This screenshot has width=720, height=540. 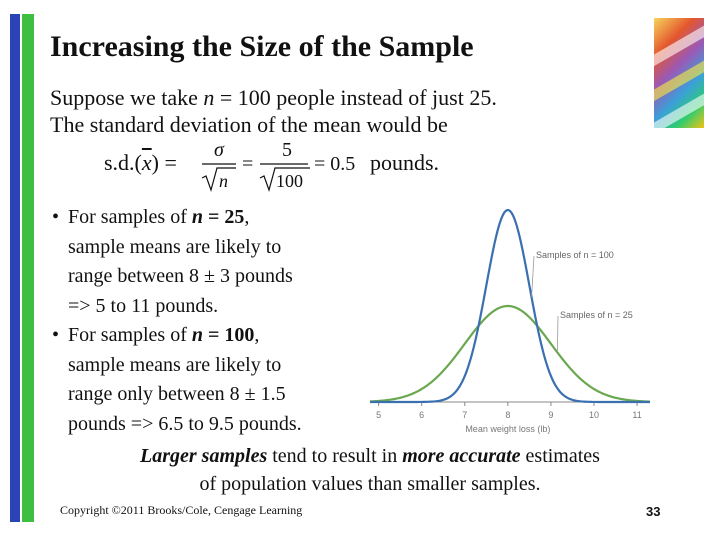 I want to click on bullet-line: For samples of n = 100,, so click(x=164, y=335).